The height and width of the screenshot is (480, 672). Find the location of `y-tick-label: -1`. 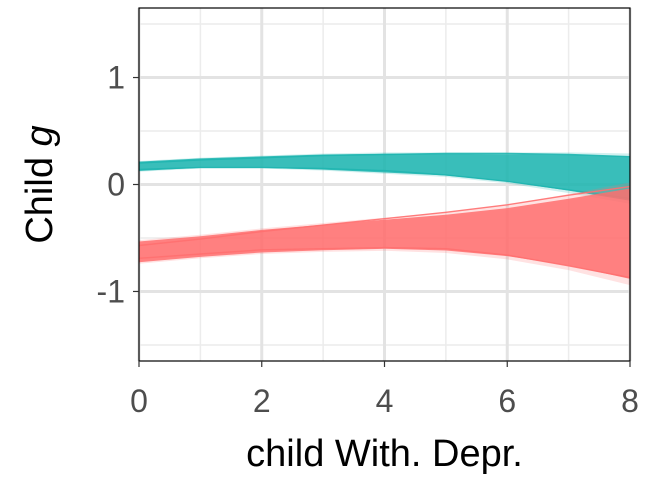

y-tick-label: -1 is located at coordinates (111, 291).